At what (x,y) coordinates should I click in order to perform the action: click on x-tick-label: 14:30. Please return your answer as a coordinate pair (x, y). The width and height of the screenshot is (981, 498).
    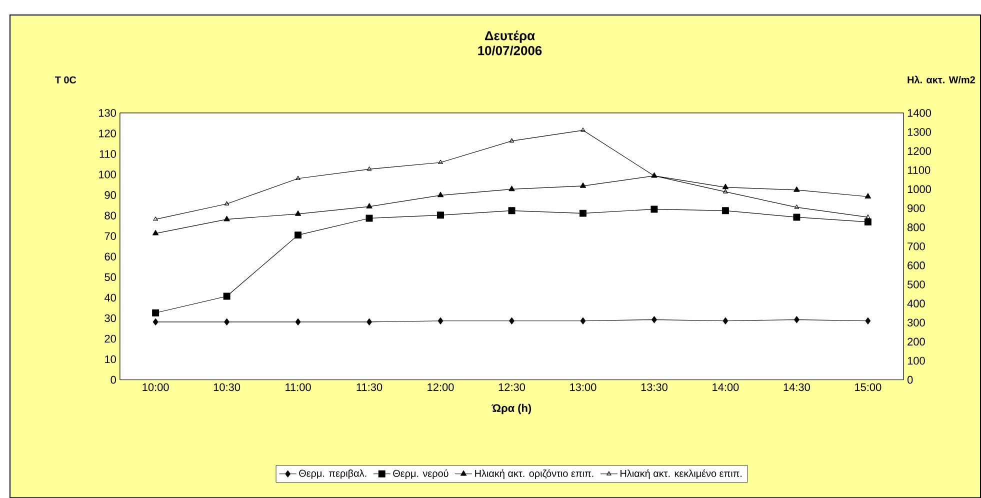
    Looking at the image, I should click on (797, 387).